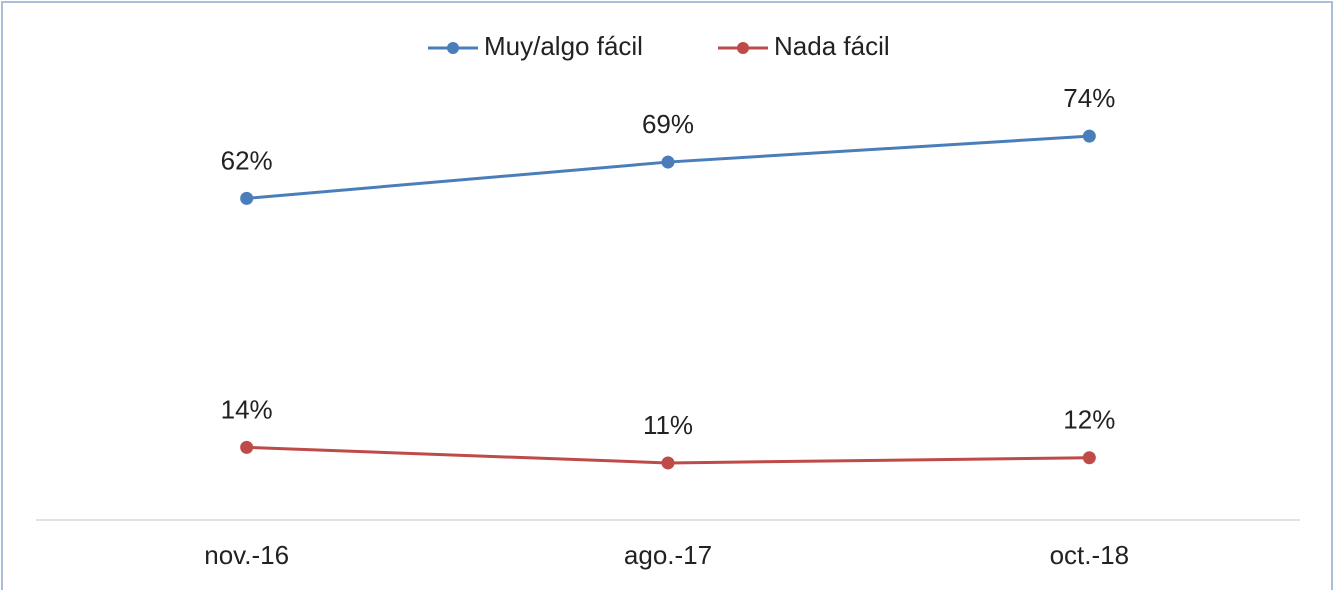 This screenshot has height=590, width=1336. What do you see at coordinates (1090, 555) in the screenshot?
I see `x-tick-label: oct.-18` at bounding box center [1090, 555].